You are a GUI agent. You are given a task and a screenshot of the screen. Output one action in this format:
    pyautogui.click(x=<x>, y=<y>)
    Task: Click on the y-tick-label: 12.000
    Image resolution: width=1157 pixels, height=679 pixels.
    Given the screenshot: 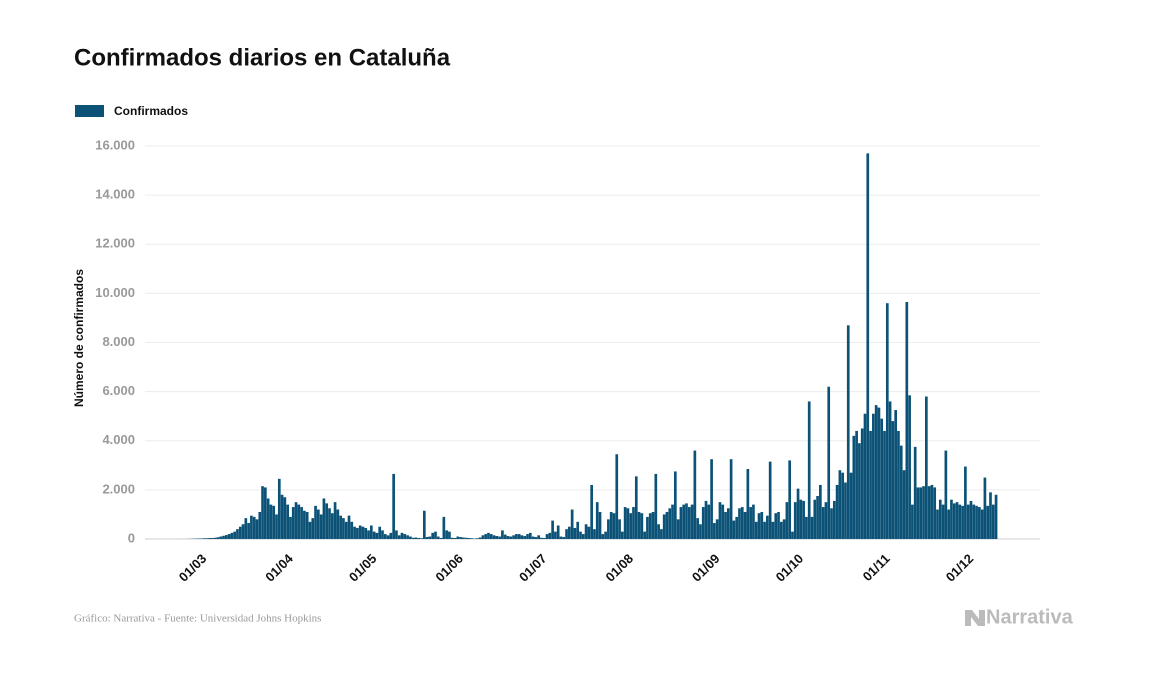 What is the action you would take?
    pyautogui.click(x=115, y=243)
    